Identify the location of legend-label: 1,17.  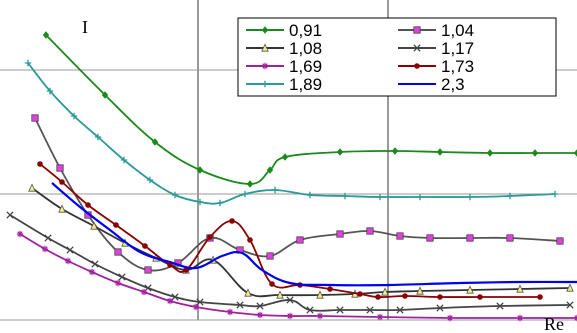
(457, 48).